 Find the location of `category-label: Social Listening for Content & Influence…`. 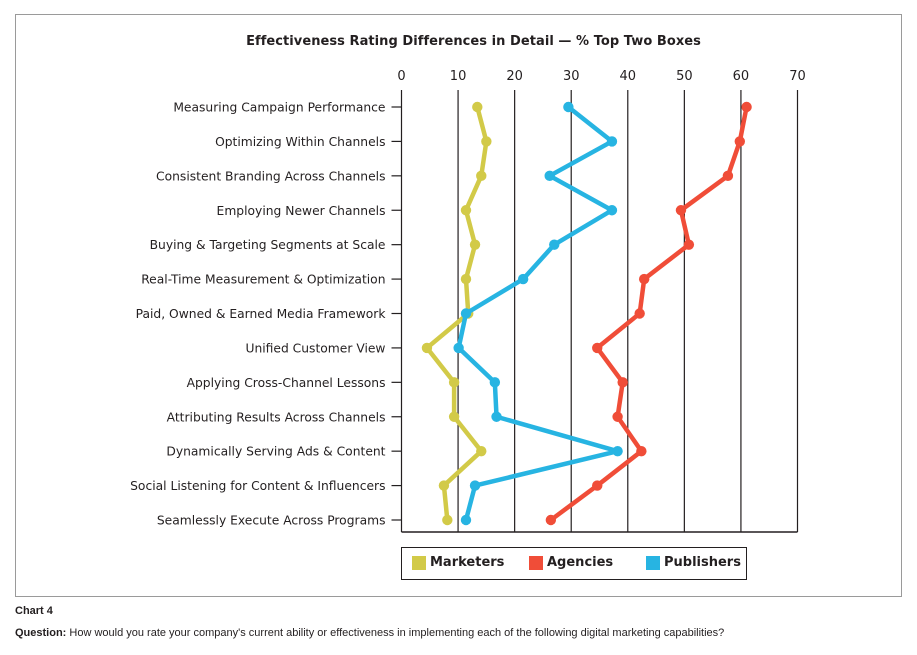

category-label: Social Listening for Content & Influence… is located at coordinates (257, 486).